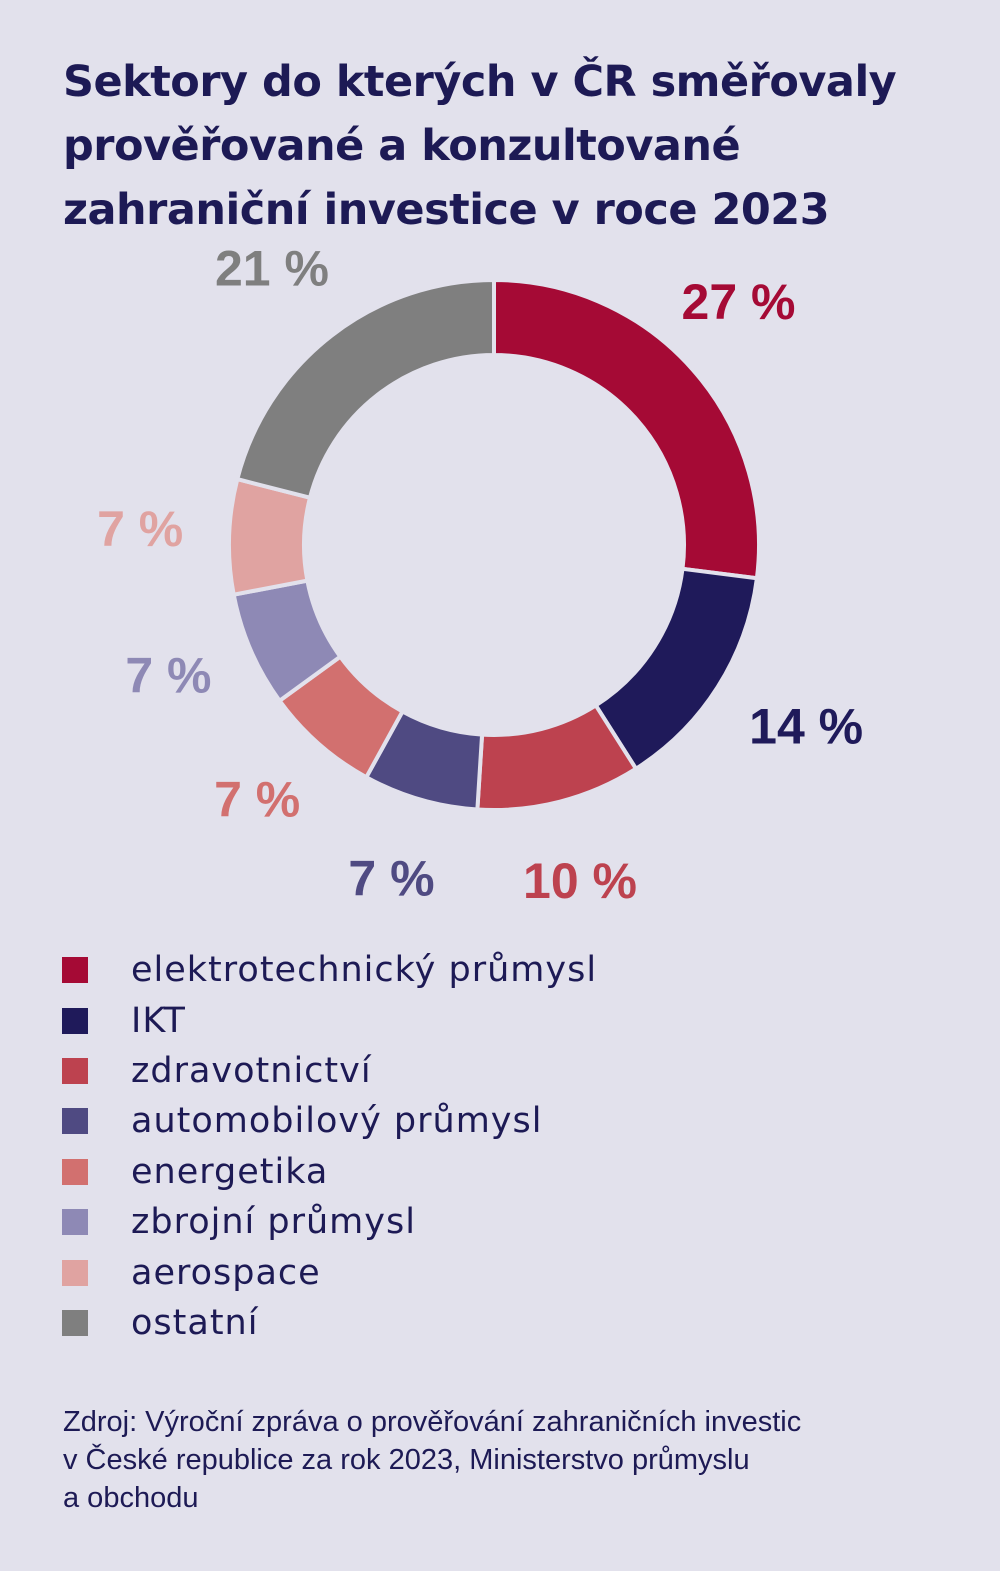  What do you see at coordinates (580, 881) in the screenshot?
I see `slice-percent-label: 10 %` at bounding box center [580, 881].